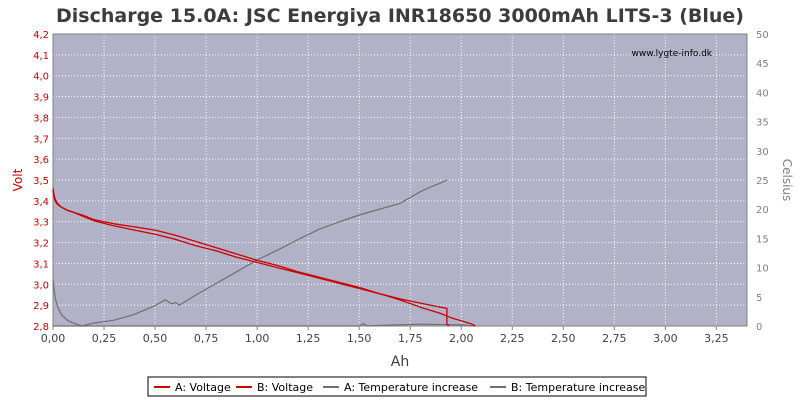 This screenshot has height=400, width=800. What do you see at coordinates (762, 35) in the screenshot?
I see `y-right-tick-label: 50` at bounding box center [762, 35].